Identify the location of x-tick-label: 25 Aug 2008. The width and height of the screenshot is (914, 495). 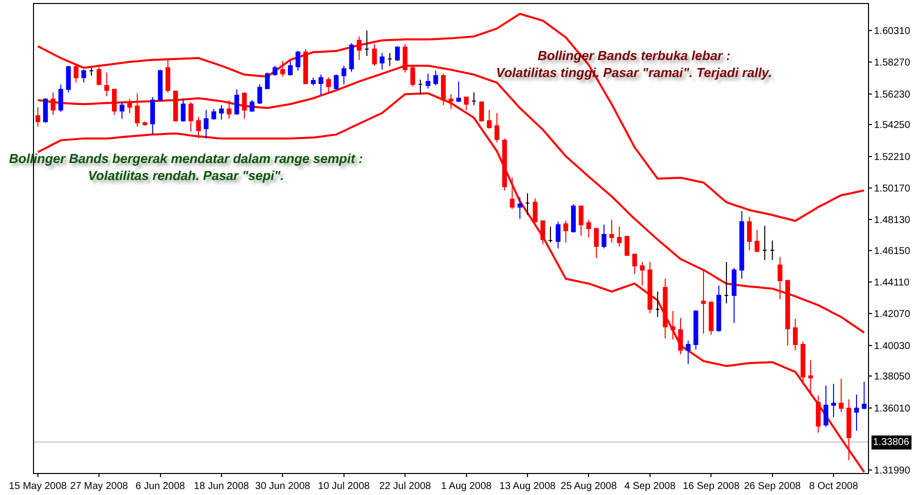
(589, 486).